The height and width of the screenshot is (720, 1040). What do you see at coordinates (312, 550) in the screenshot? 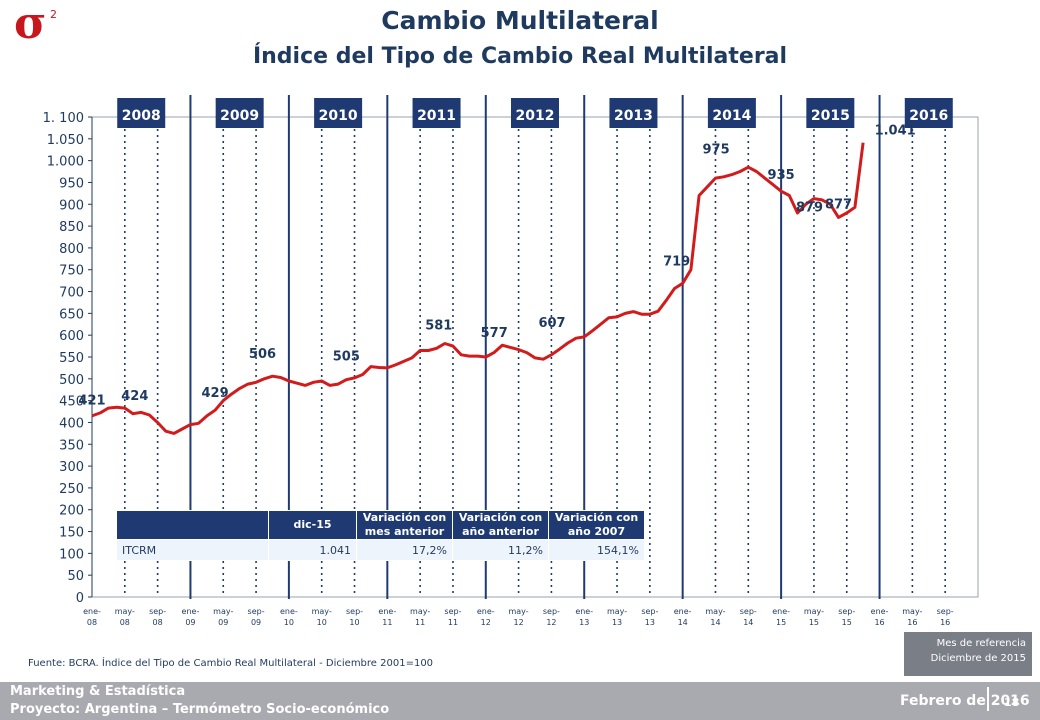
I see `summary-table-cell: 1.041` at bounding box center [312, 550].